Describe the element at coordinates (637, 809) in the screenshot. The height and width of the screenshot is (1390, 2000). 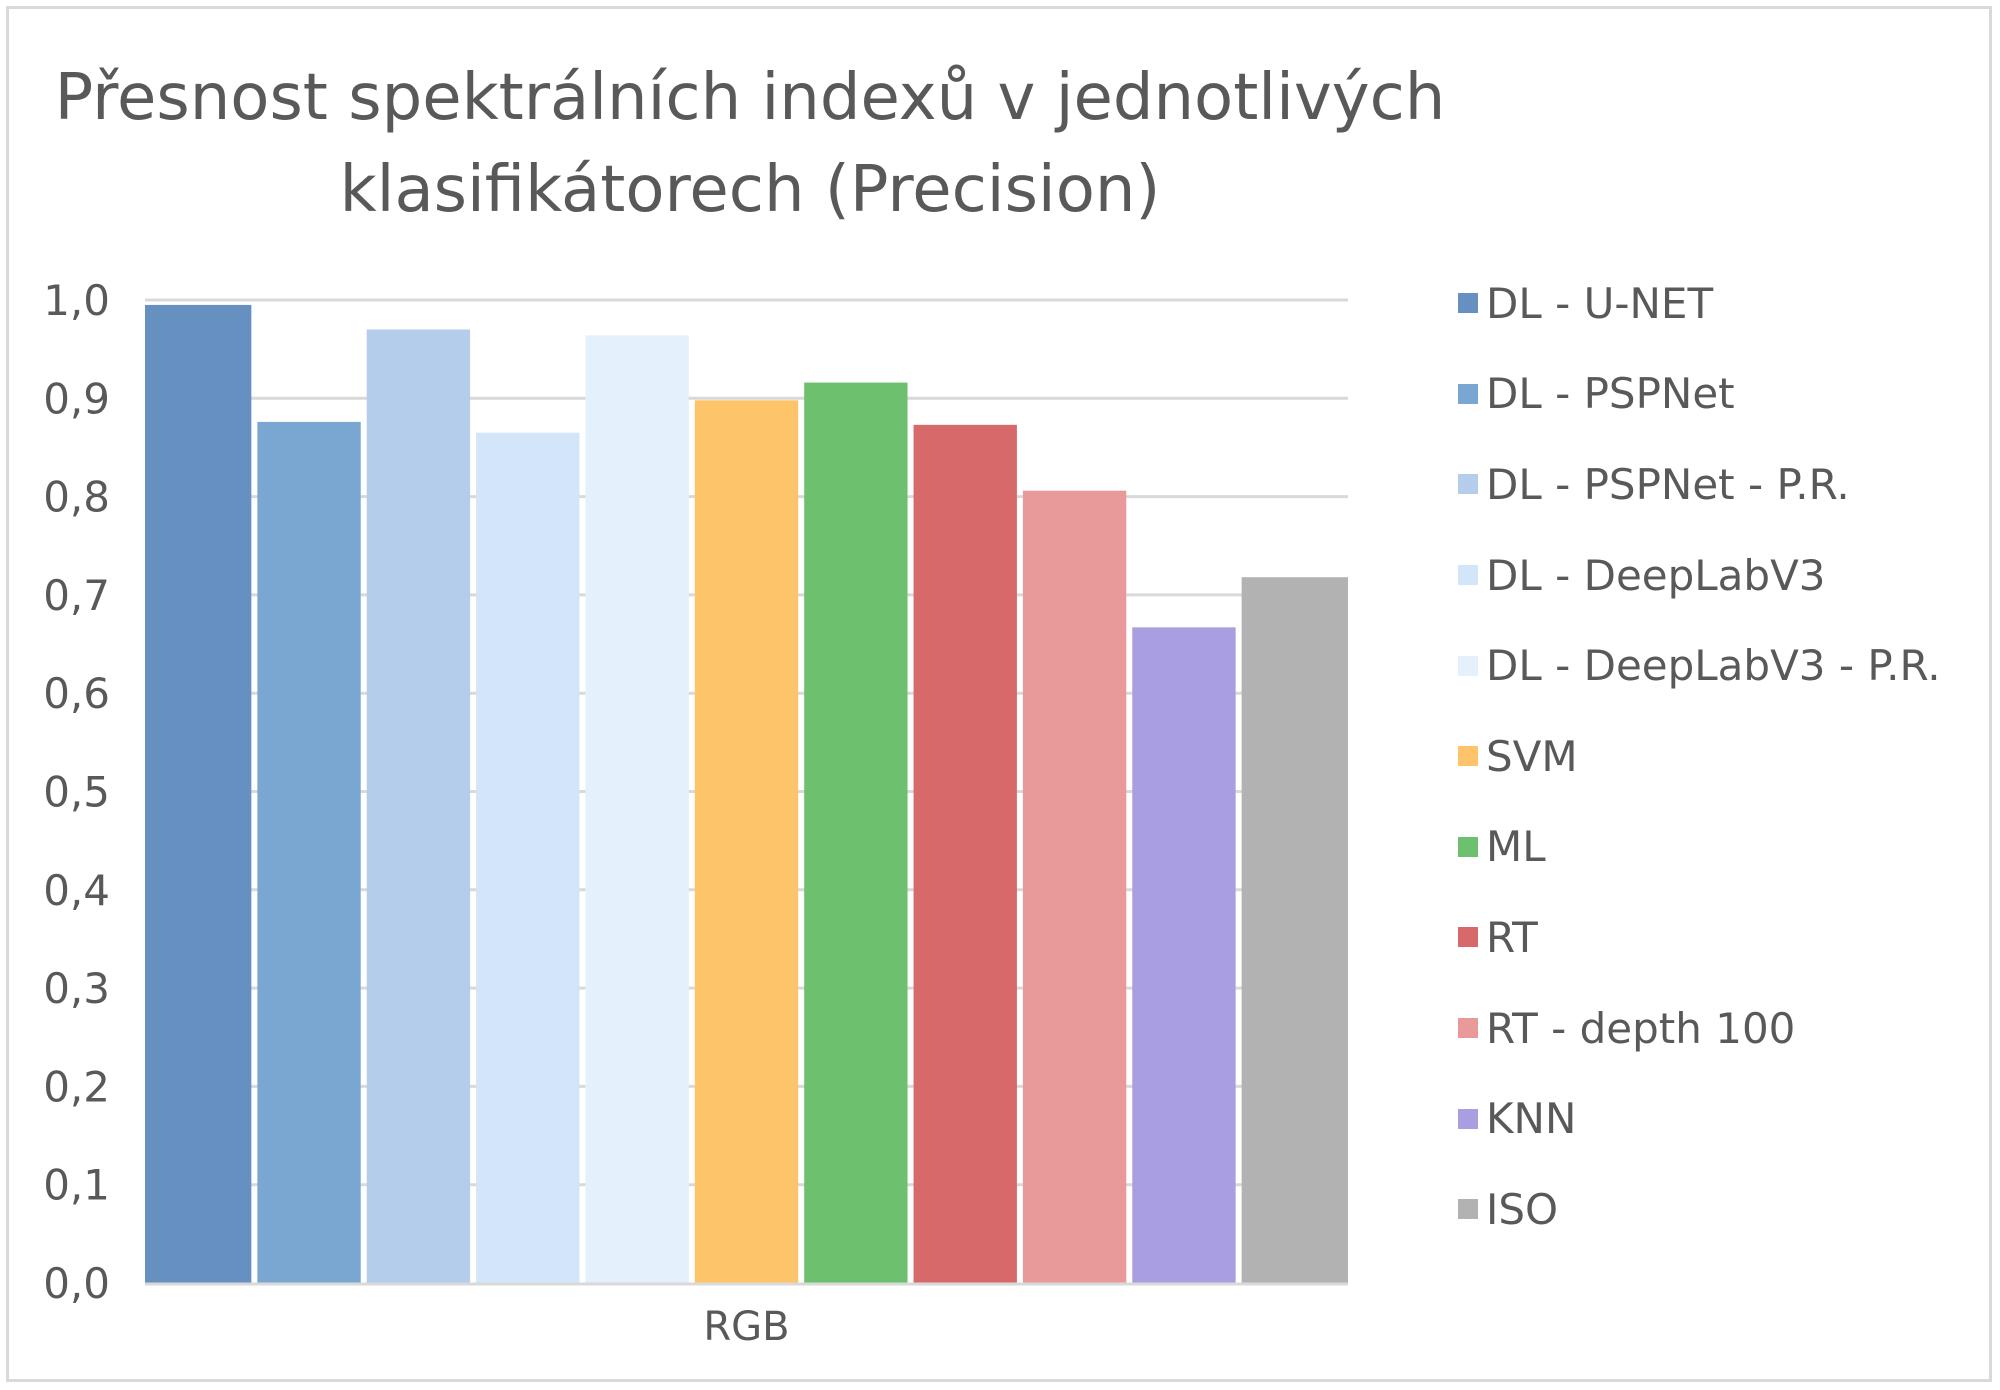
I see `bar-dl-deeplabv3-p-r` at that location.